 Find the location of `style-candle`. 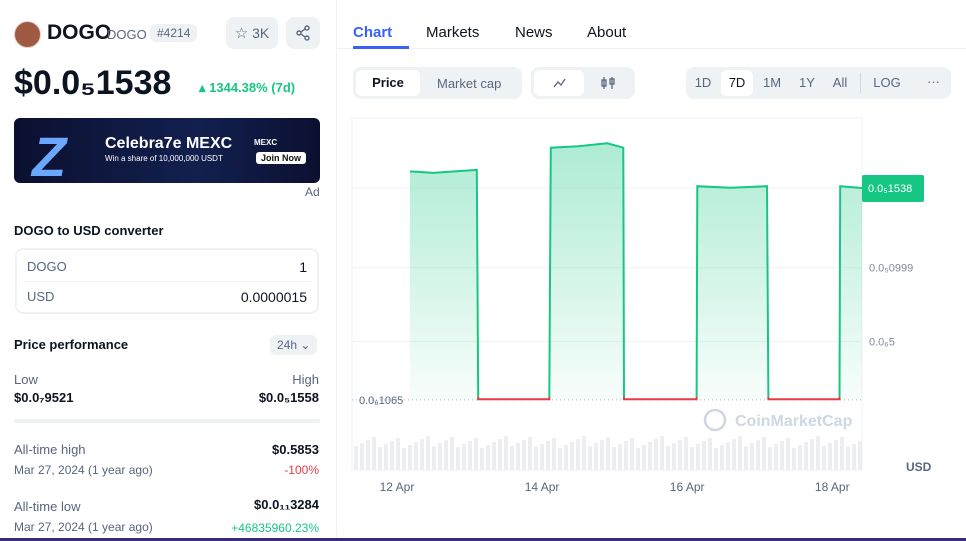

style-candle is located at coordinates (609, 83).